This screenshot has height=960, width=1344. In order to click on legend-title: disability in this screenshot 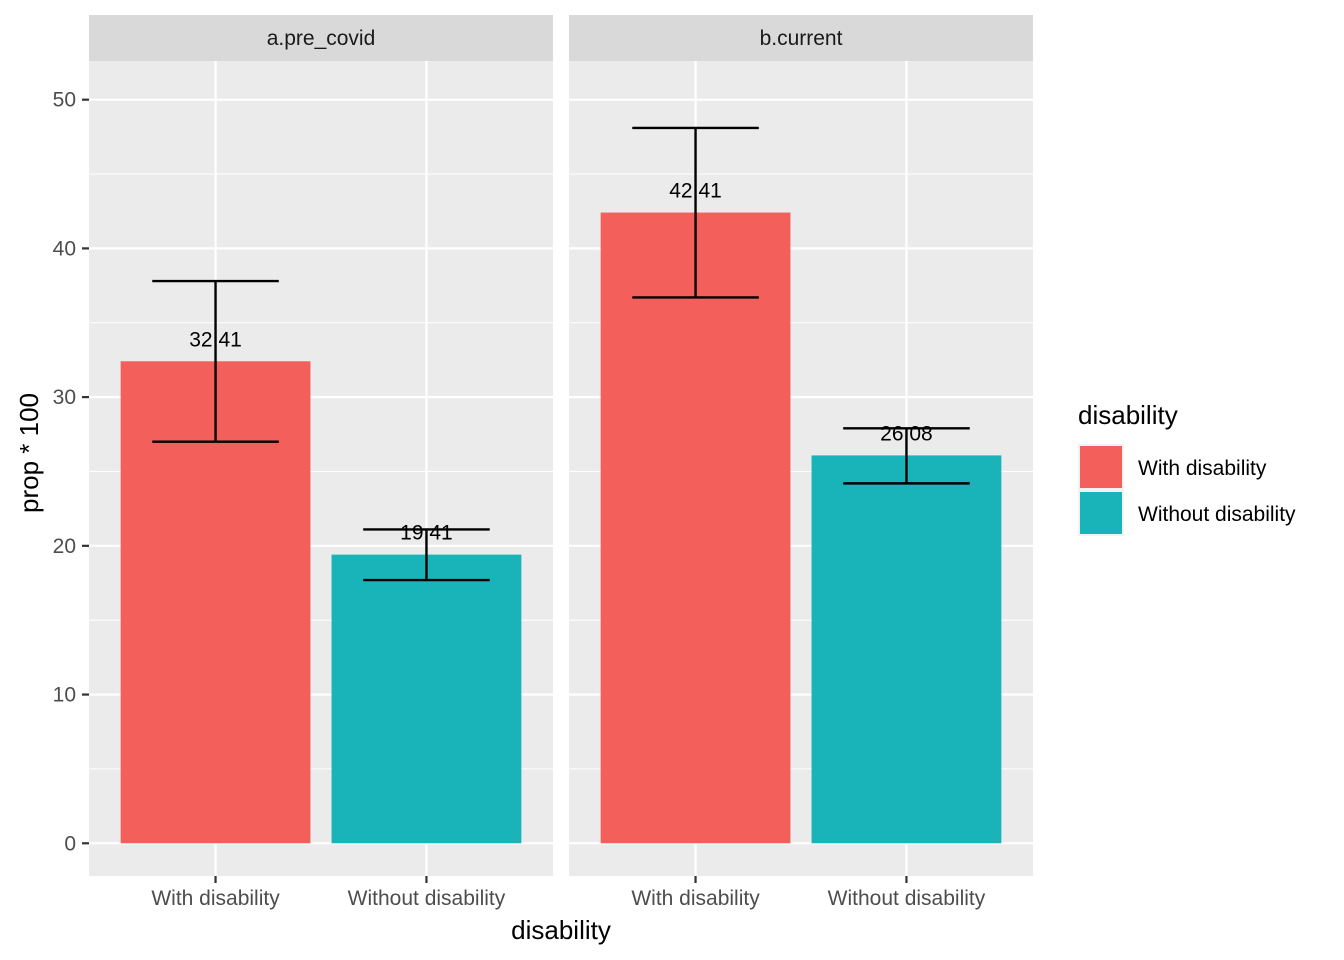, I will do `click(1128, 415)`.